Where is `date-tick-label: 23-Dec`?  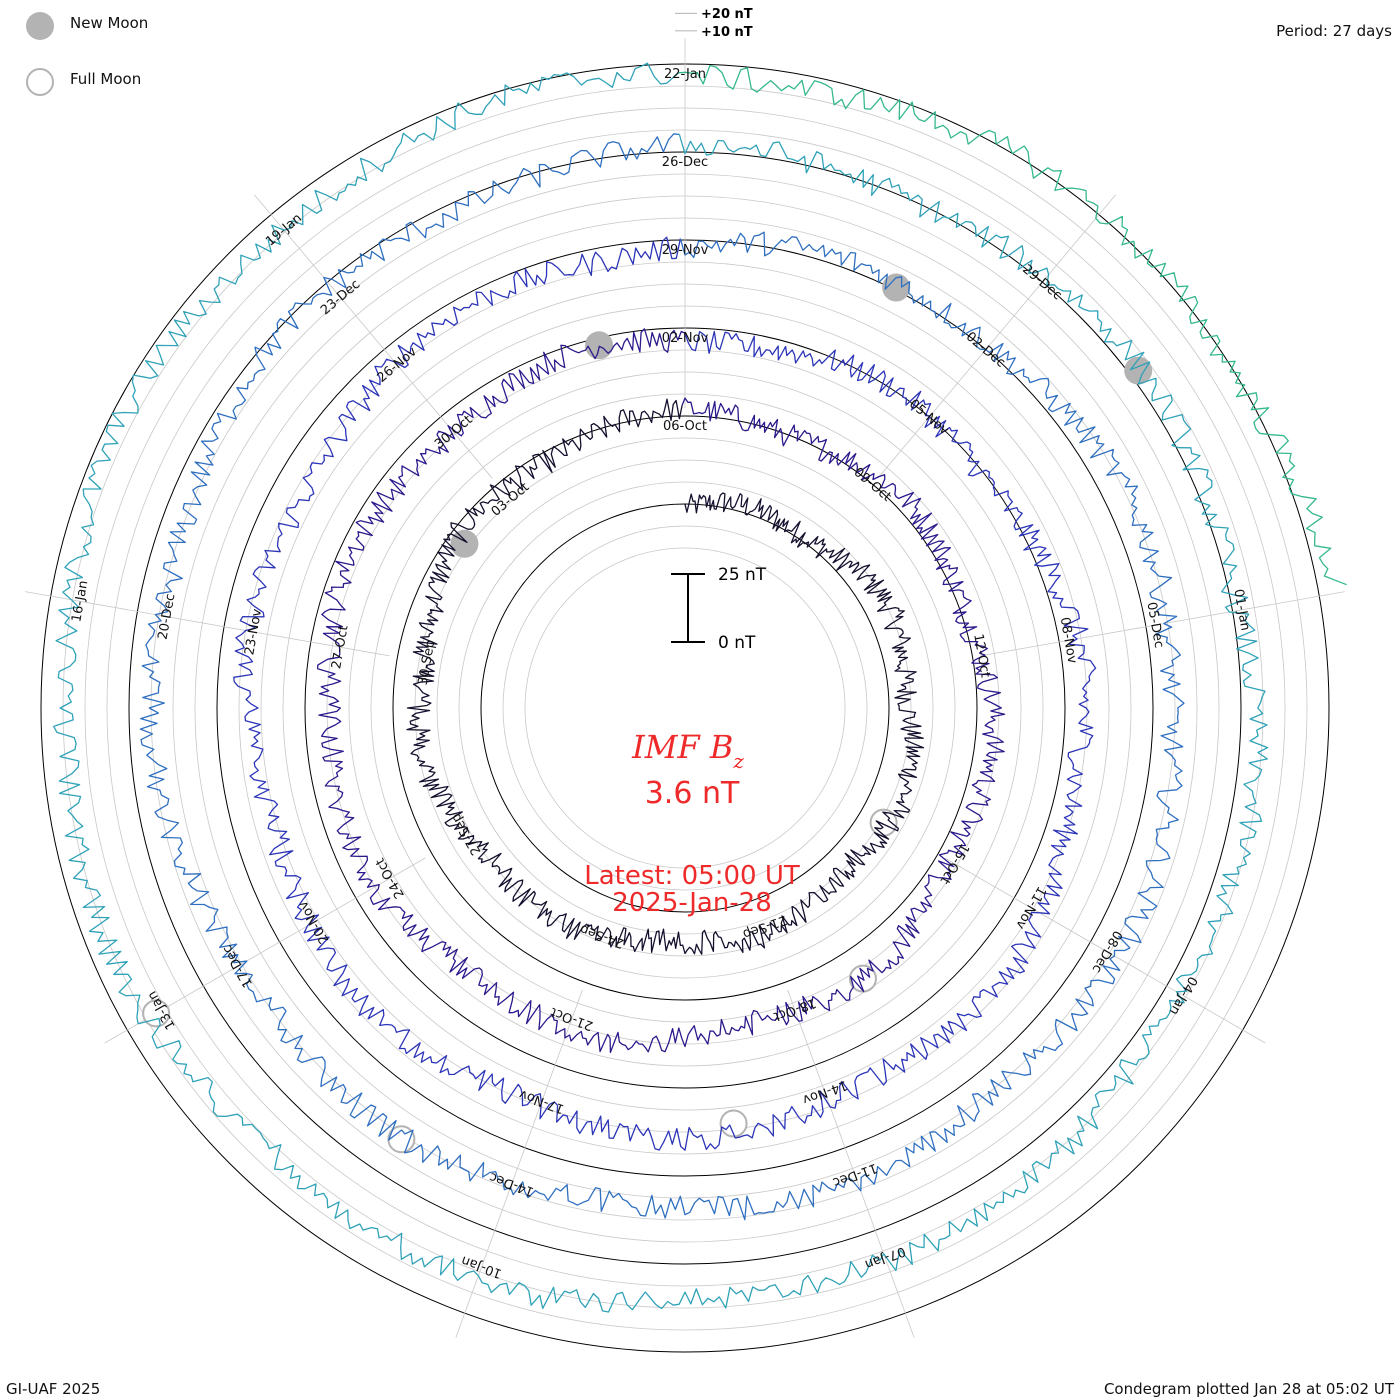
date-tick-label: 23-Dec is located at coordinates (340, 297).